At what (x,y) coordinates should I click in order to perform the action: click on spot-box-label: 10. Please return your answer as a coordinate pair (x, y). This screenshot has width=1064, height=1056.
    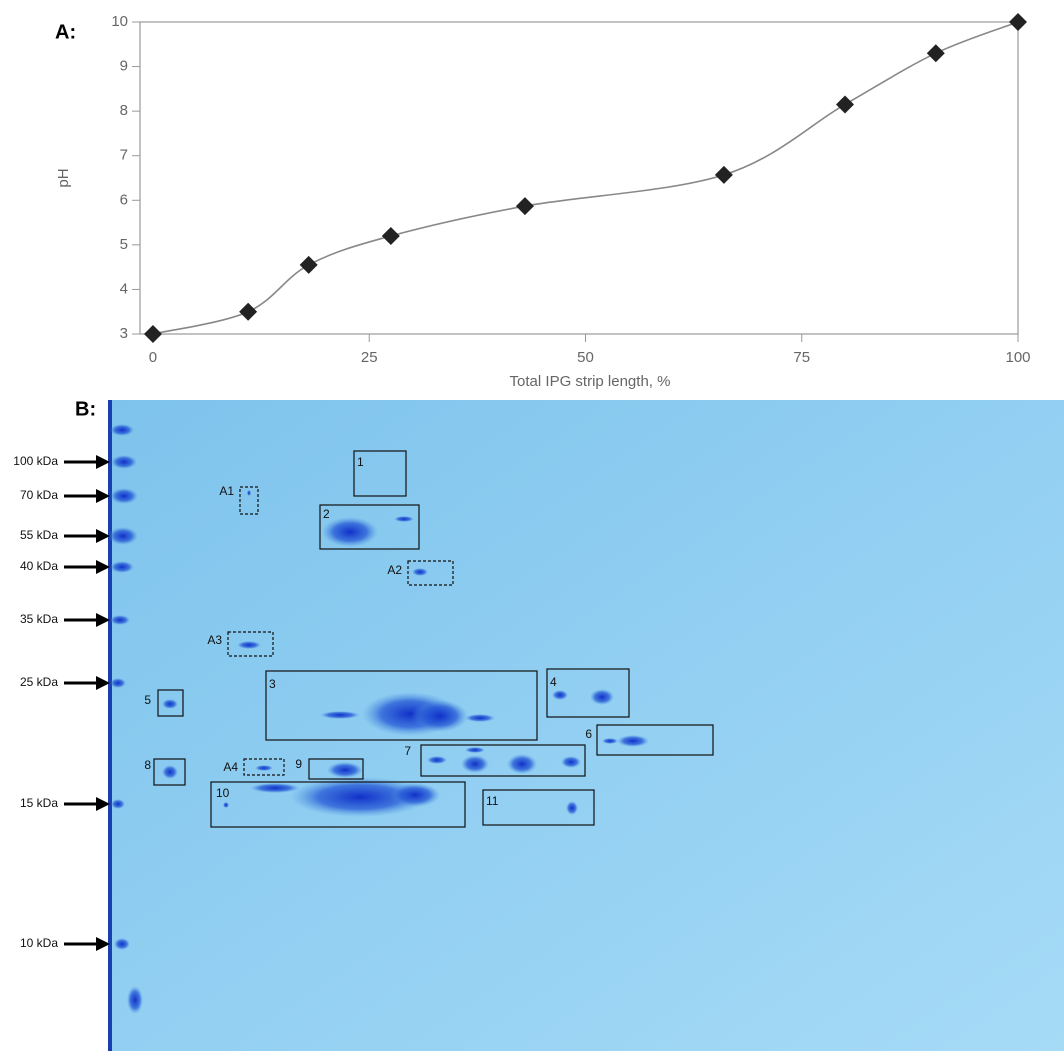
    Looking at the image, I should click on (223, 793).